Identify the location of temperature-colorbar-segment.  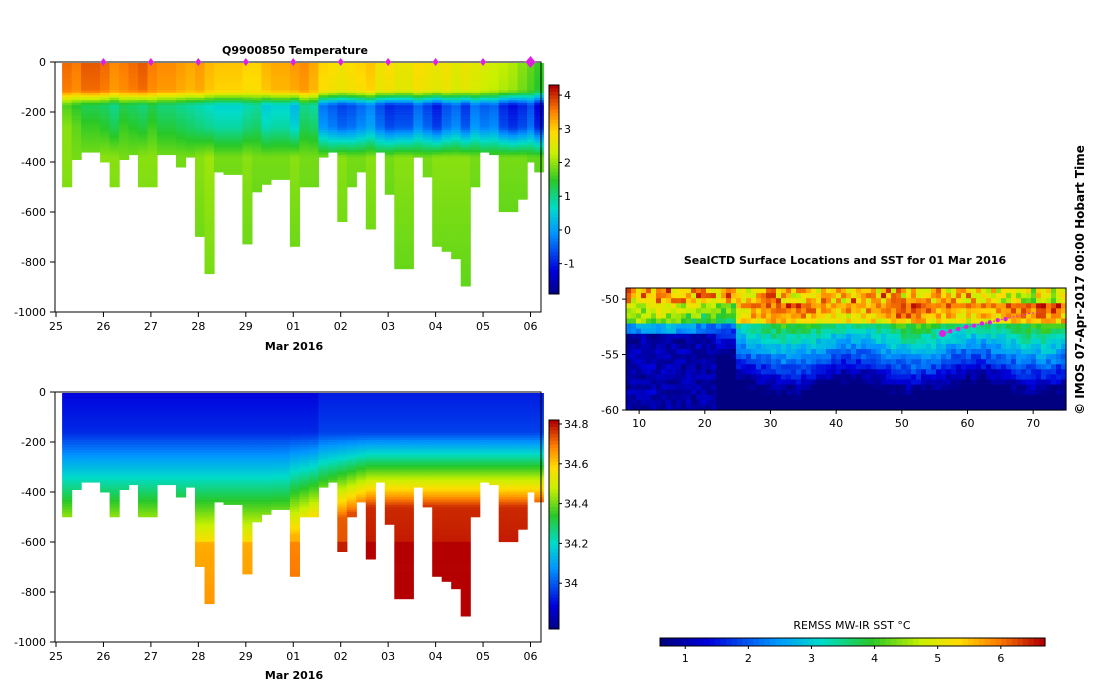
(554, 156).